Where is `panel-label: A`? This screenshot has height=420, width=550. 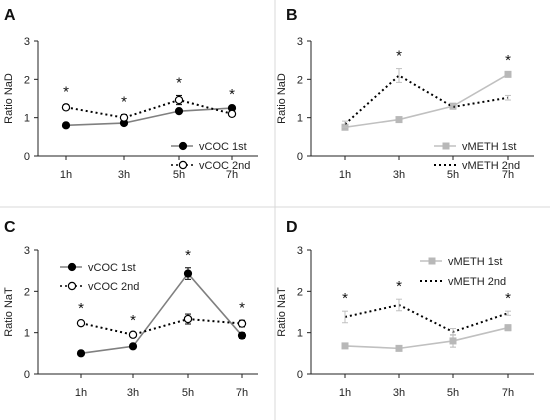 panel-label: A is located at coordinates (10, 15).